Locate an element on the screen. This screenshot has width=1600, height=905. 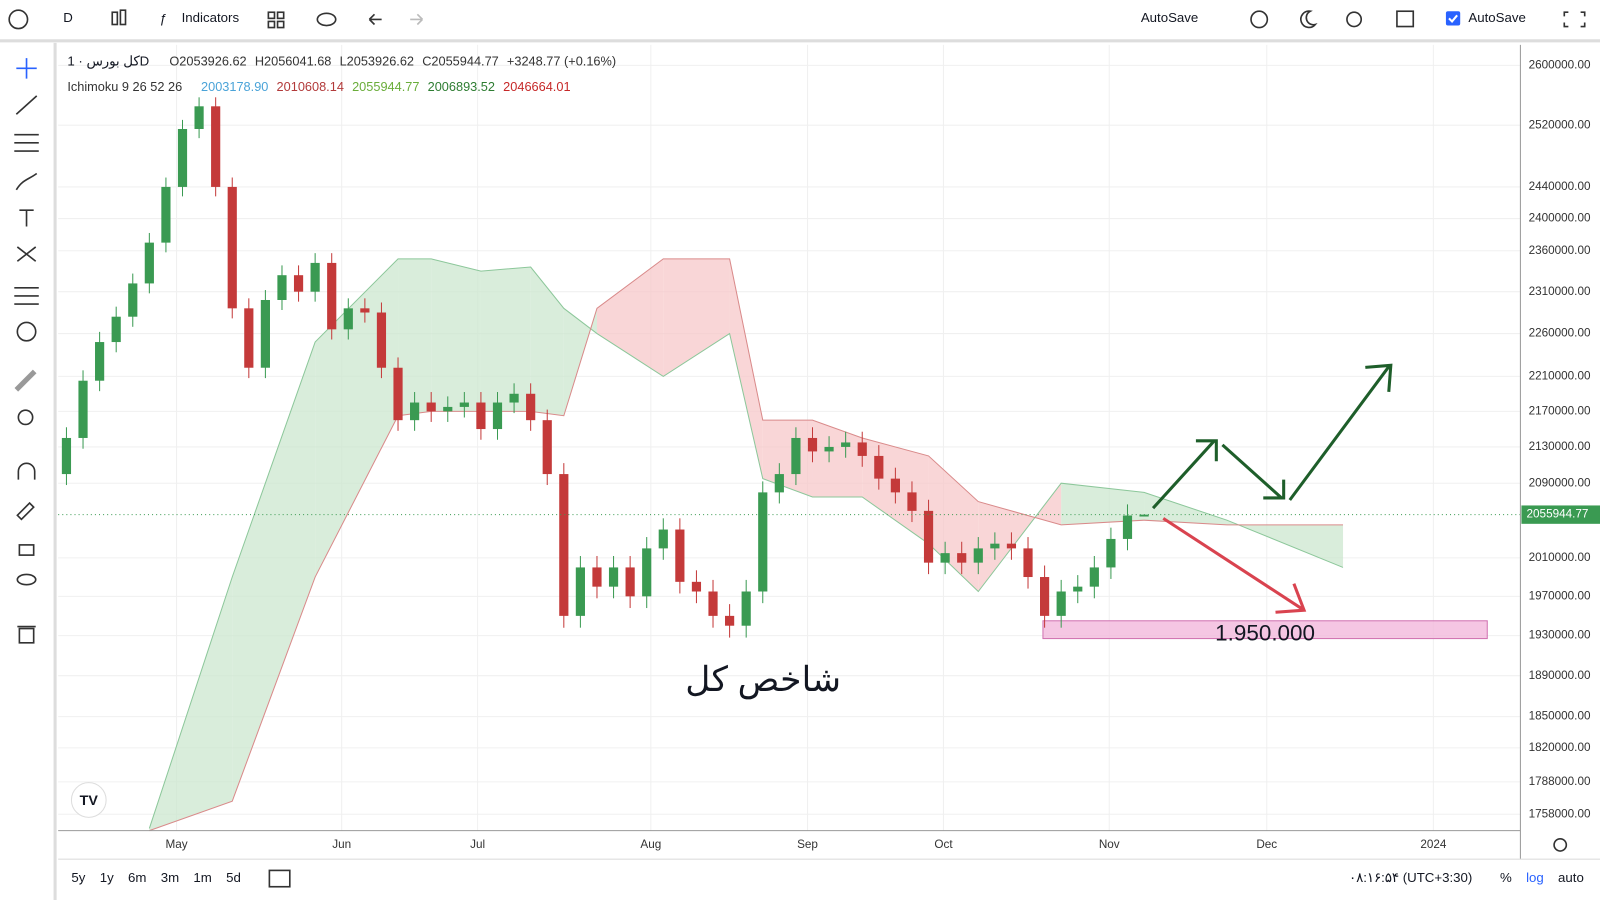
x-tick-label: Dec is located at coordinates (1266, 844).